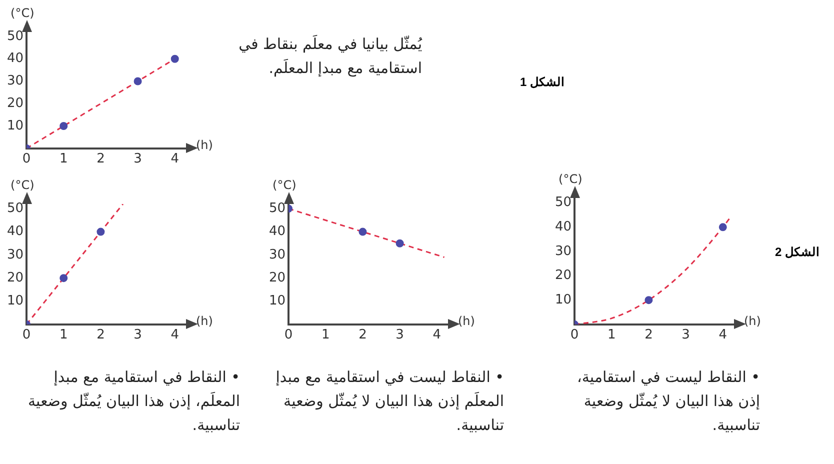 The height and width of the screenshot is (464, 834). I want to click on text: • النقاط ليست في استقامية، إذن هذا البيان لا يُمثّل وضعية تناسبية., so click(668, 401).